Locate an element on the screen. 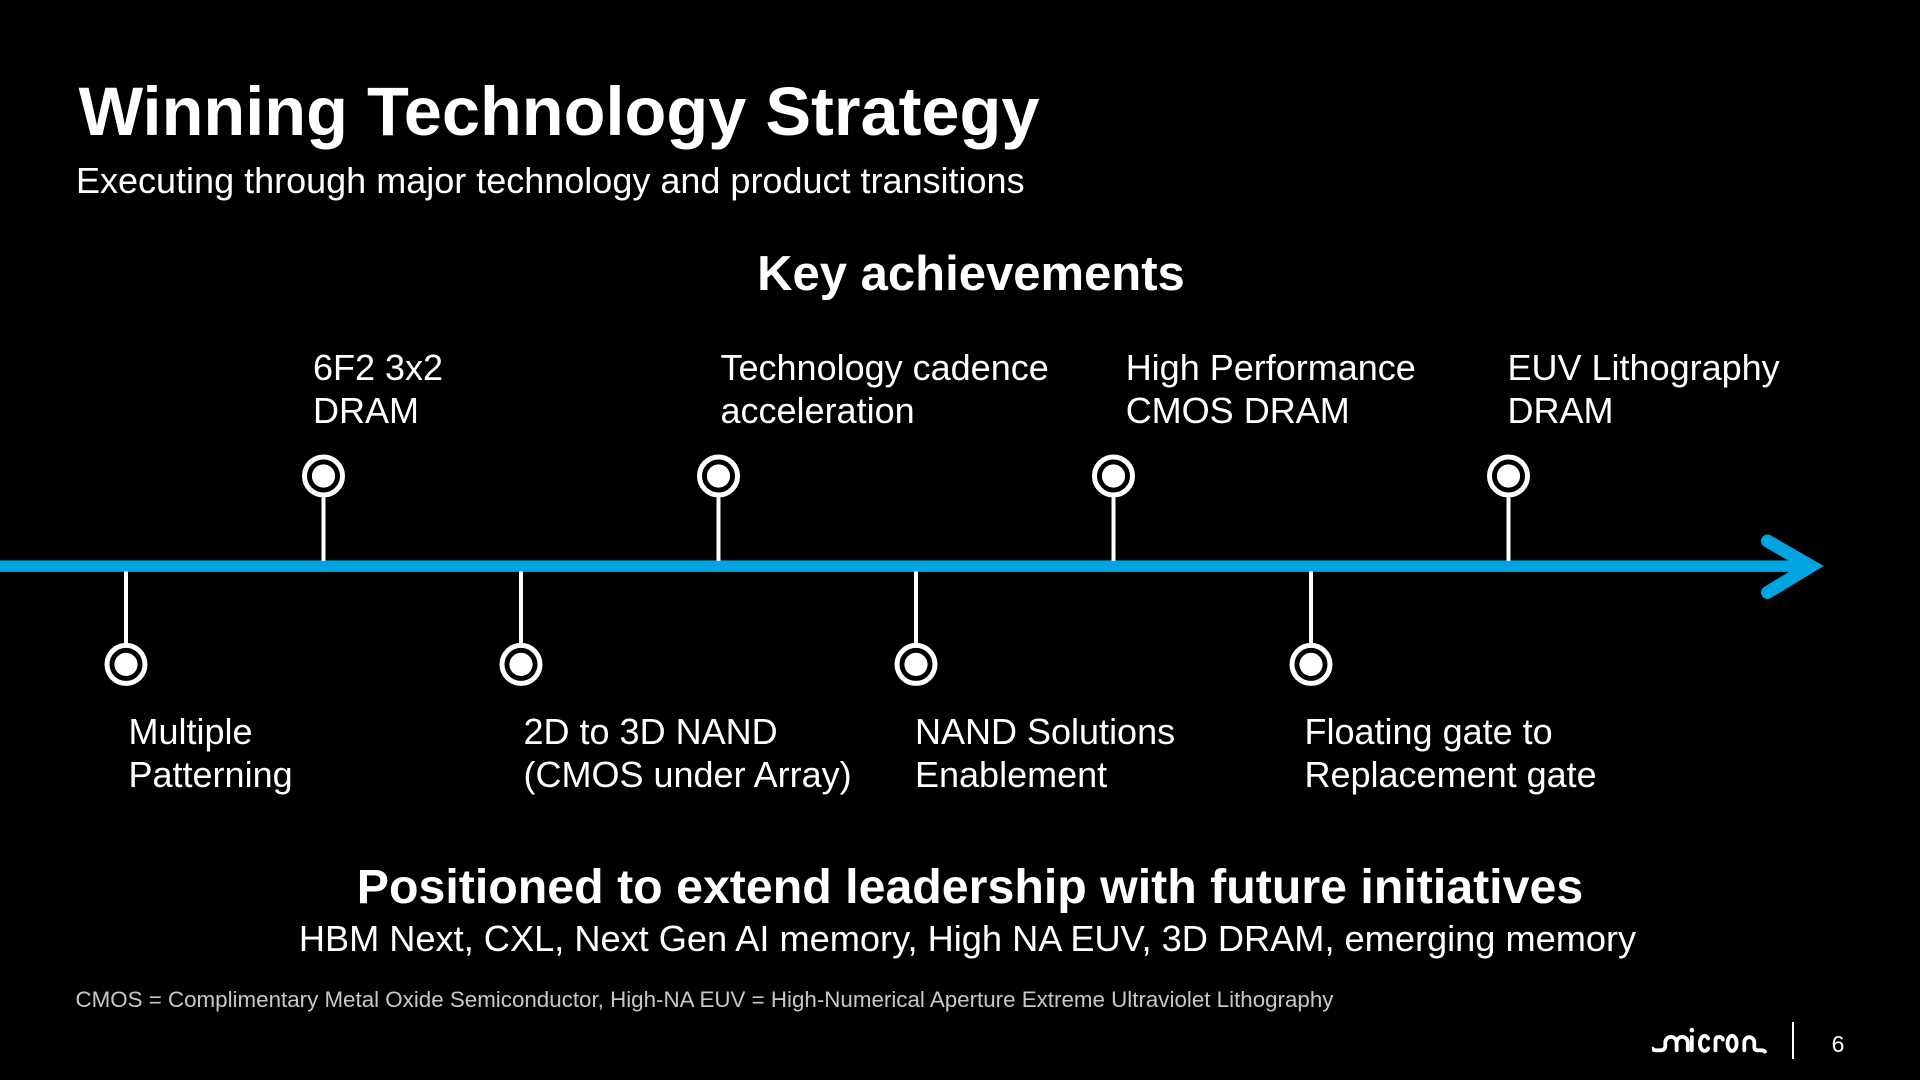  milestone-label-line: 2D to 3D NAND is located at coordinates (650, 731).